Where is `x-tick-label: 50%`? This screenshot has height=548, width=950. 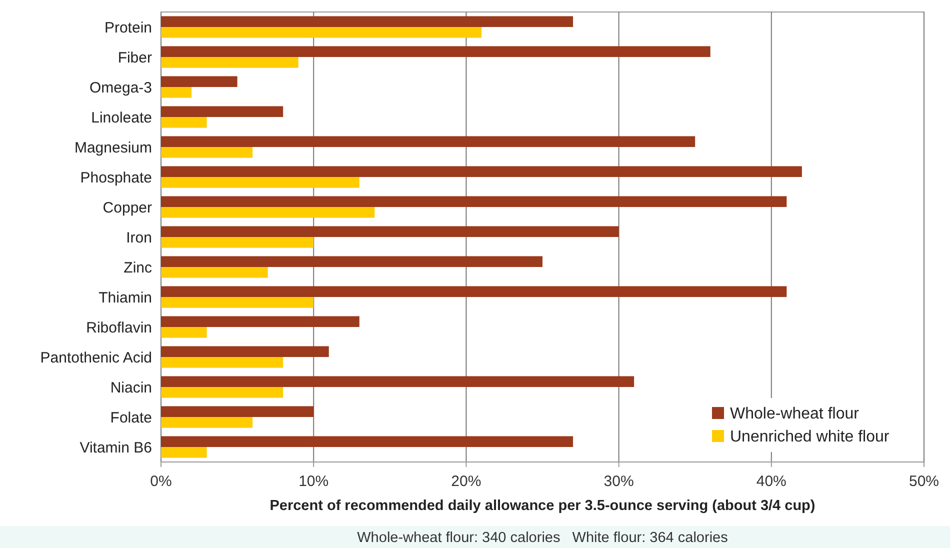 x-tick-label: 50% is located at coordinates (924, 481).